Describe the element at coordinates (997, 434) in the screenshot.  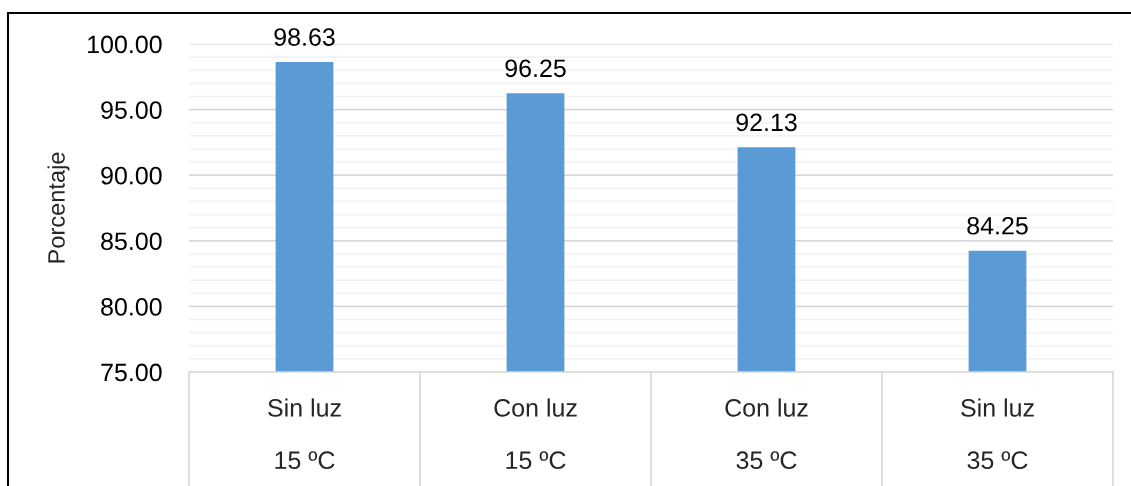
I see `category-label: Sin luz 35 ºC` at that location.